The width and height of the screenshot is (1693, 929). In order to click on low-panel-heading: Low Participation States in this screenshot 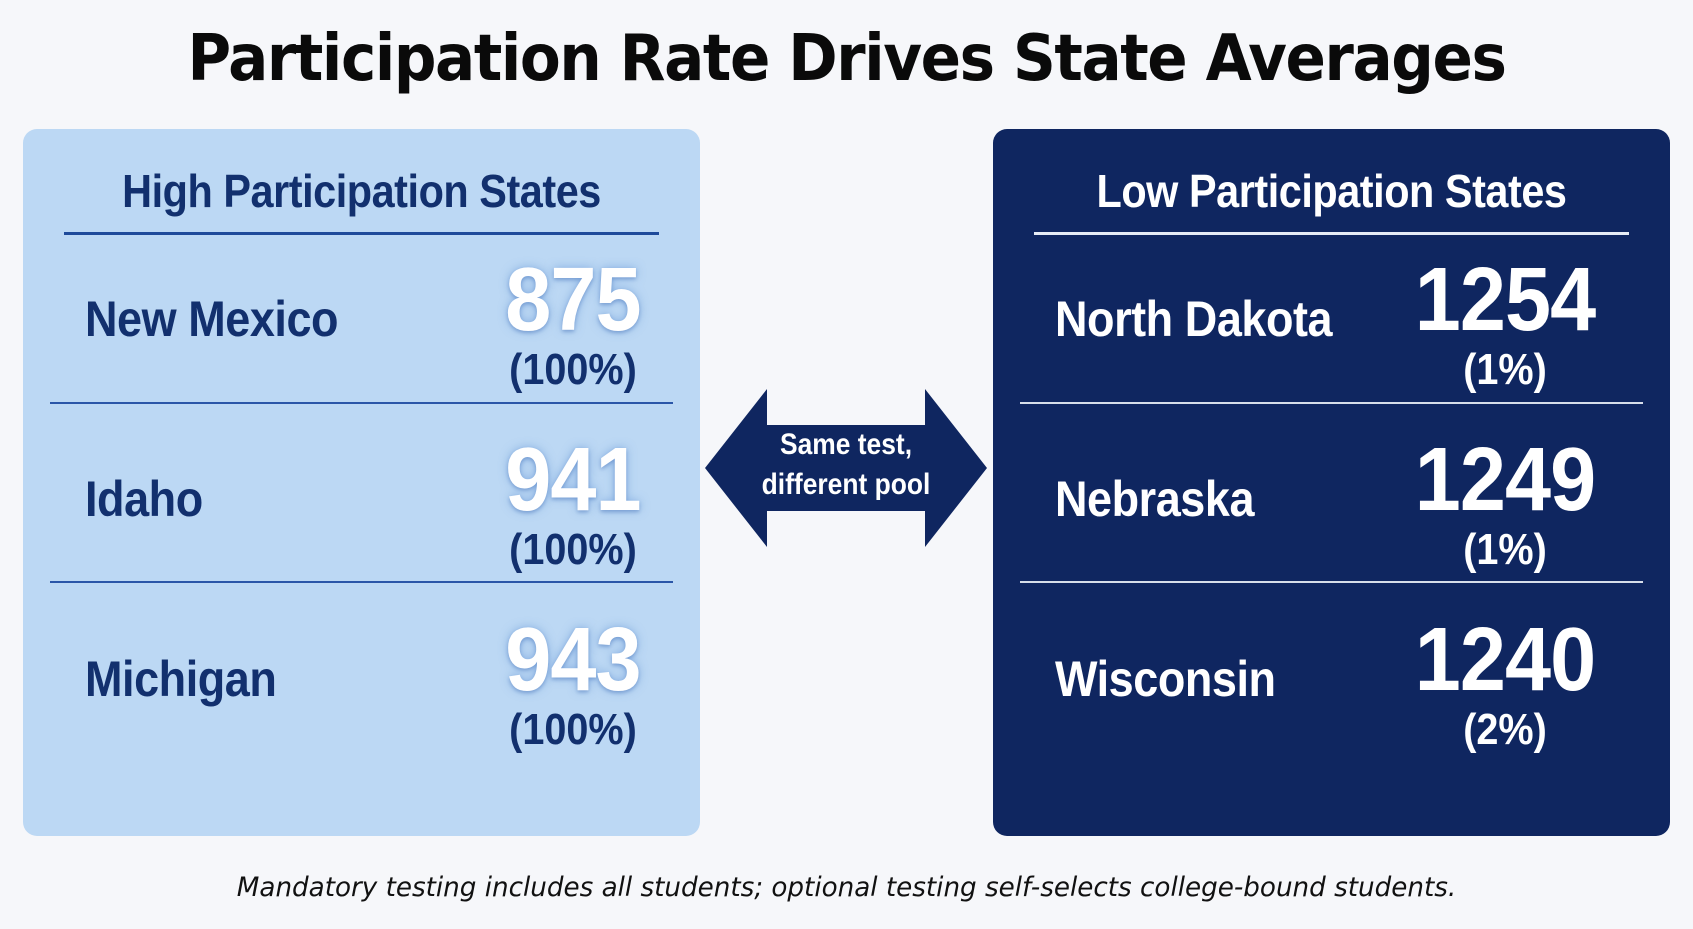, I will do `click(1331, 191)`.